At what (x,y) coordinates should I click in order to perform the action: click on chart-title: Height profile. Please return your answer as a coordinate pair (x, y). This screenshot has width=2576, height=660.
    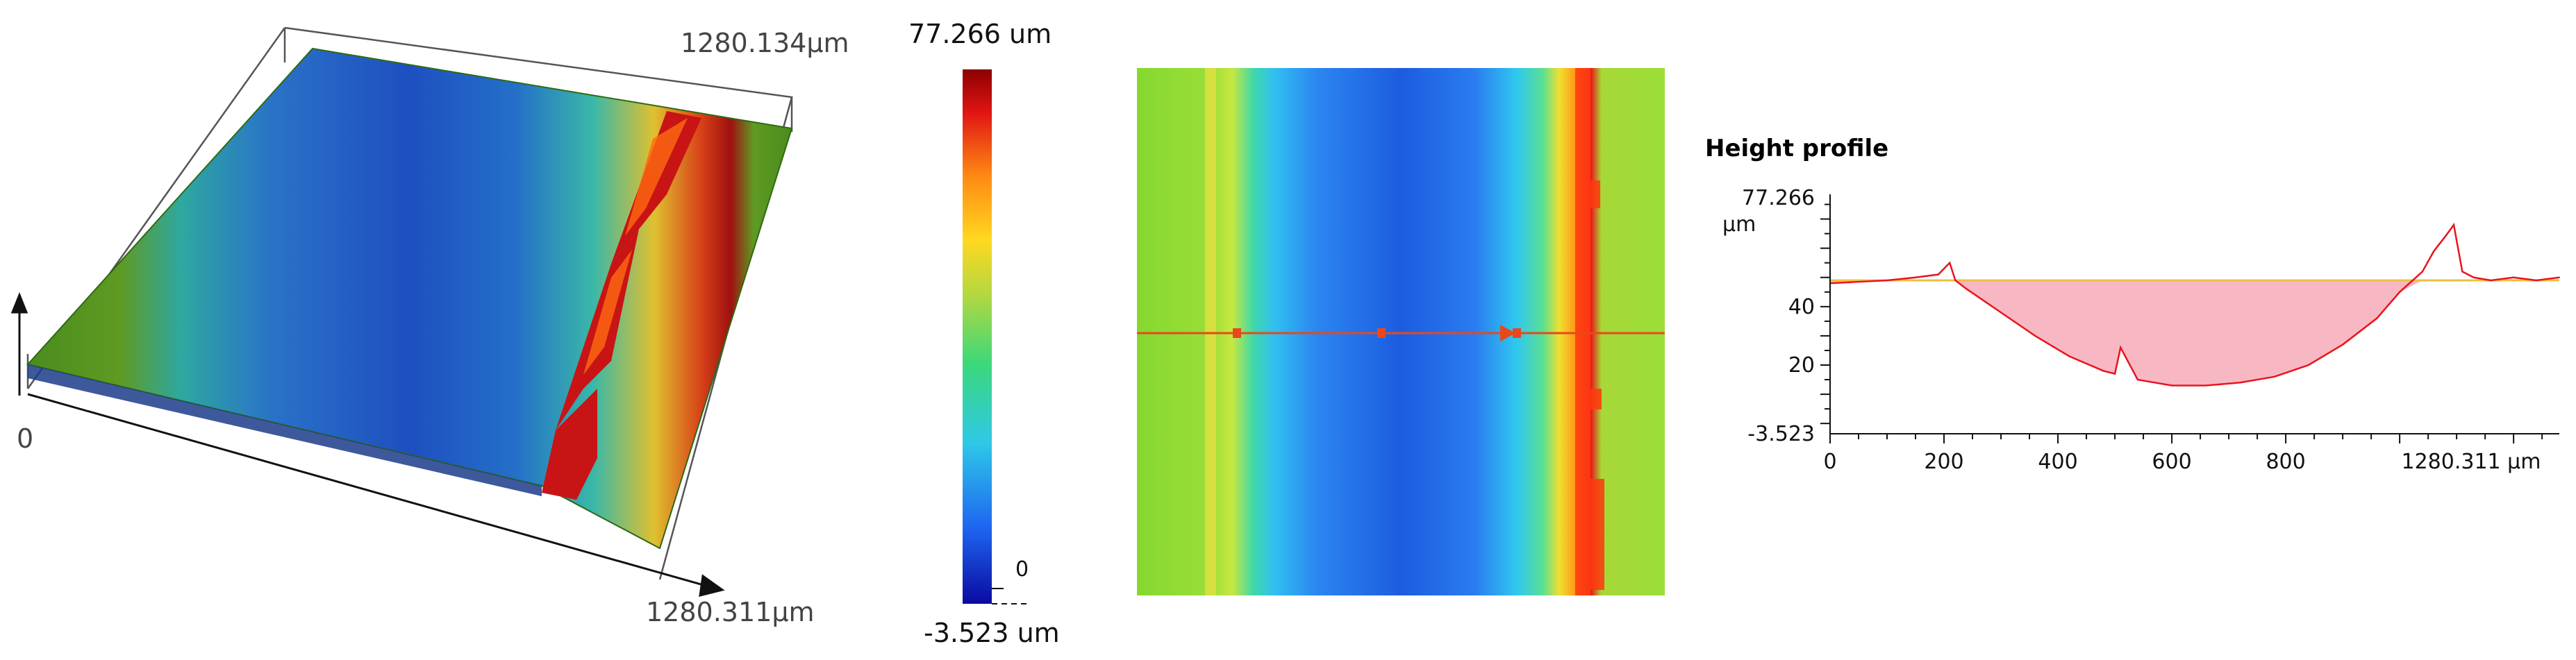
    Looking at the image, I should click on (1796, 148).